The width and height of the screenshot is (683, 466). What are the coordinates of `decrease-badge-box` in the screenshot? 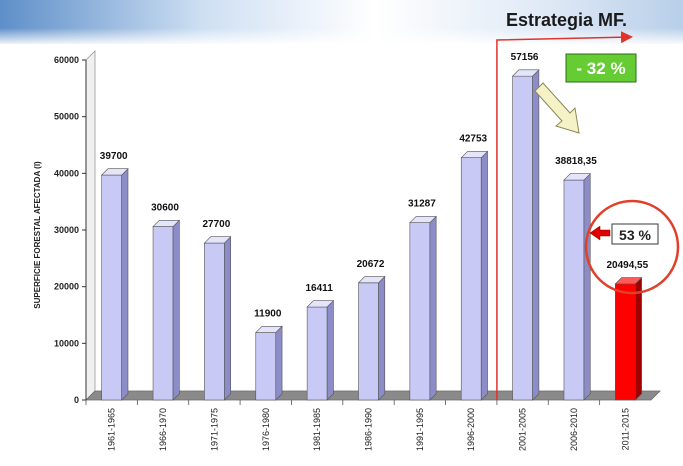 It's located at (601, 68).